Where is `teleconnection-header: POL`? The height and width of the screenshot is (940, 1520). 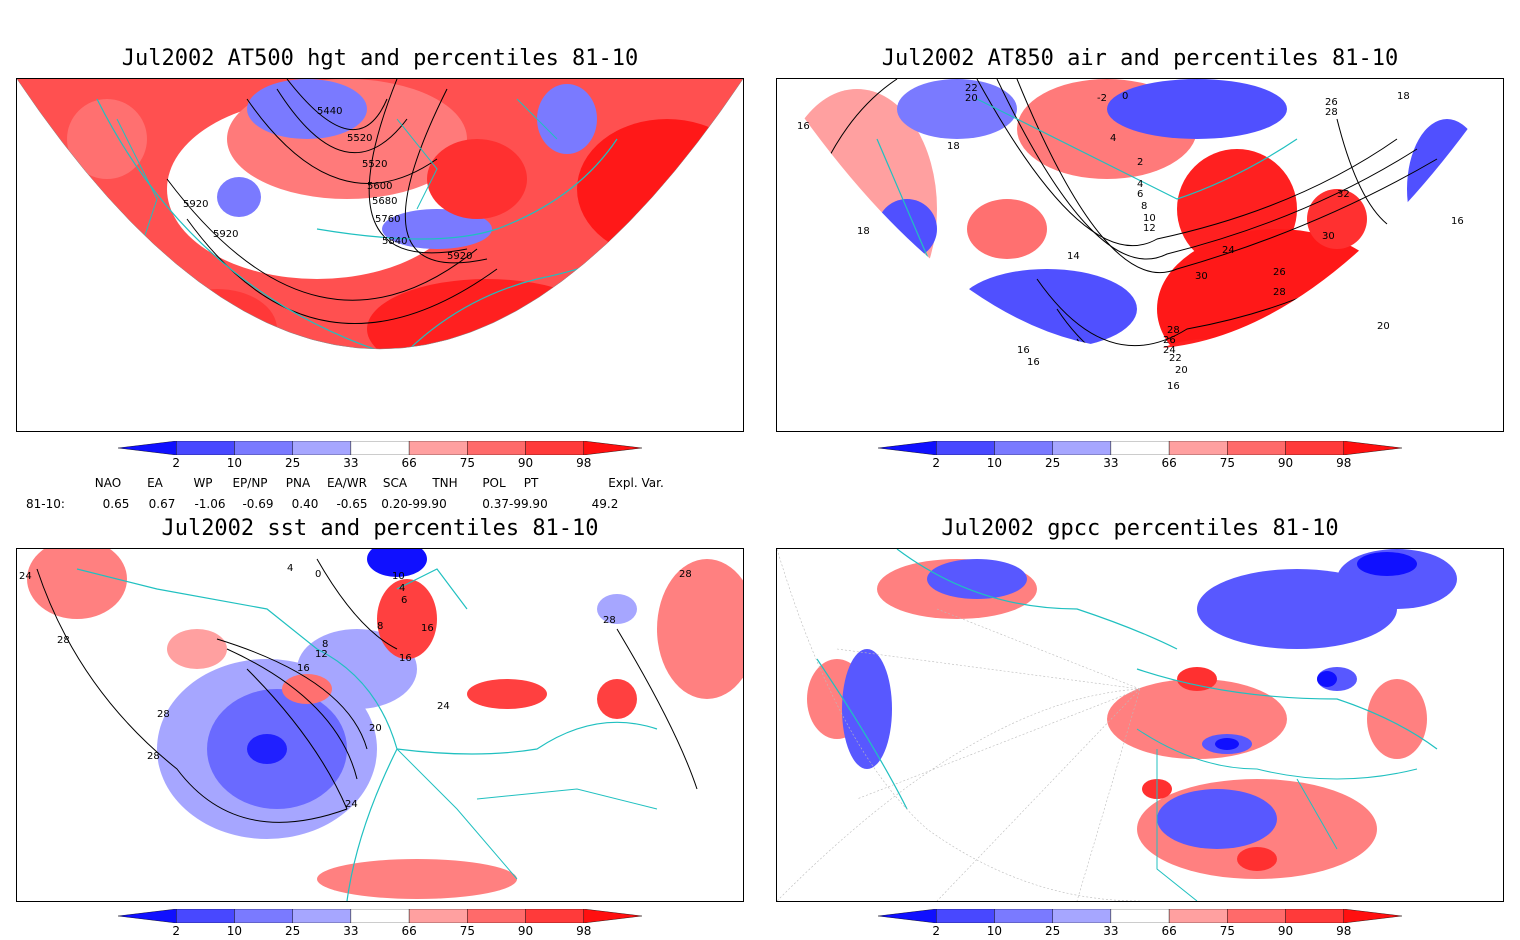 teleconnection-header: POL is located at coordinates (494, 483).